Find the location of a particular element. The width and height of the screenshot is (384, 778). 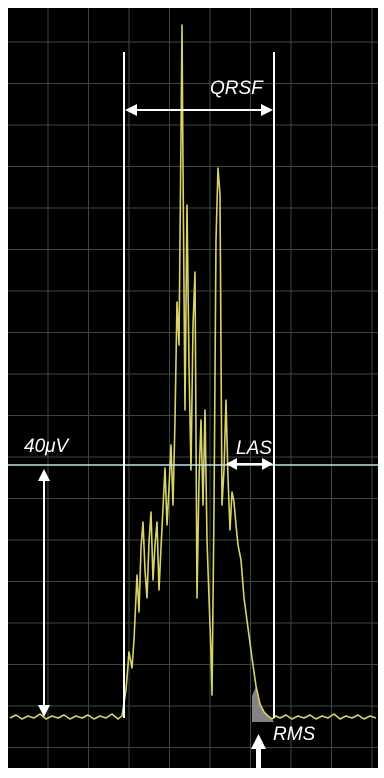

rms-arrow is located at coordinates (258, 752).